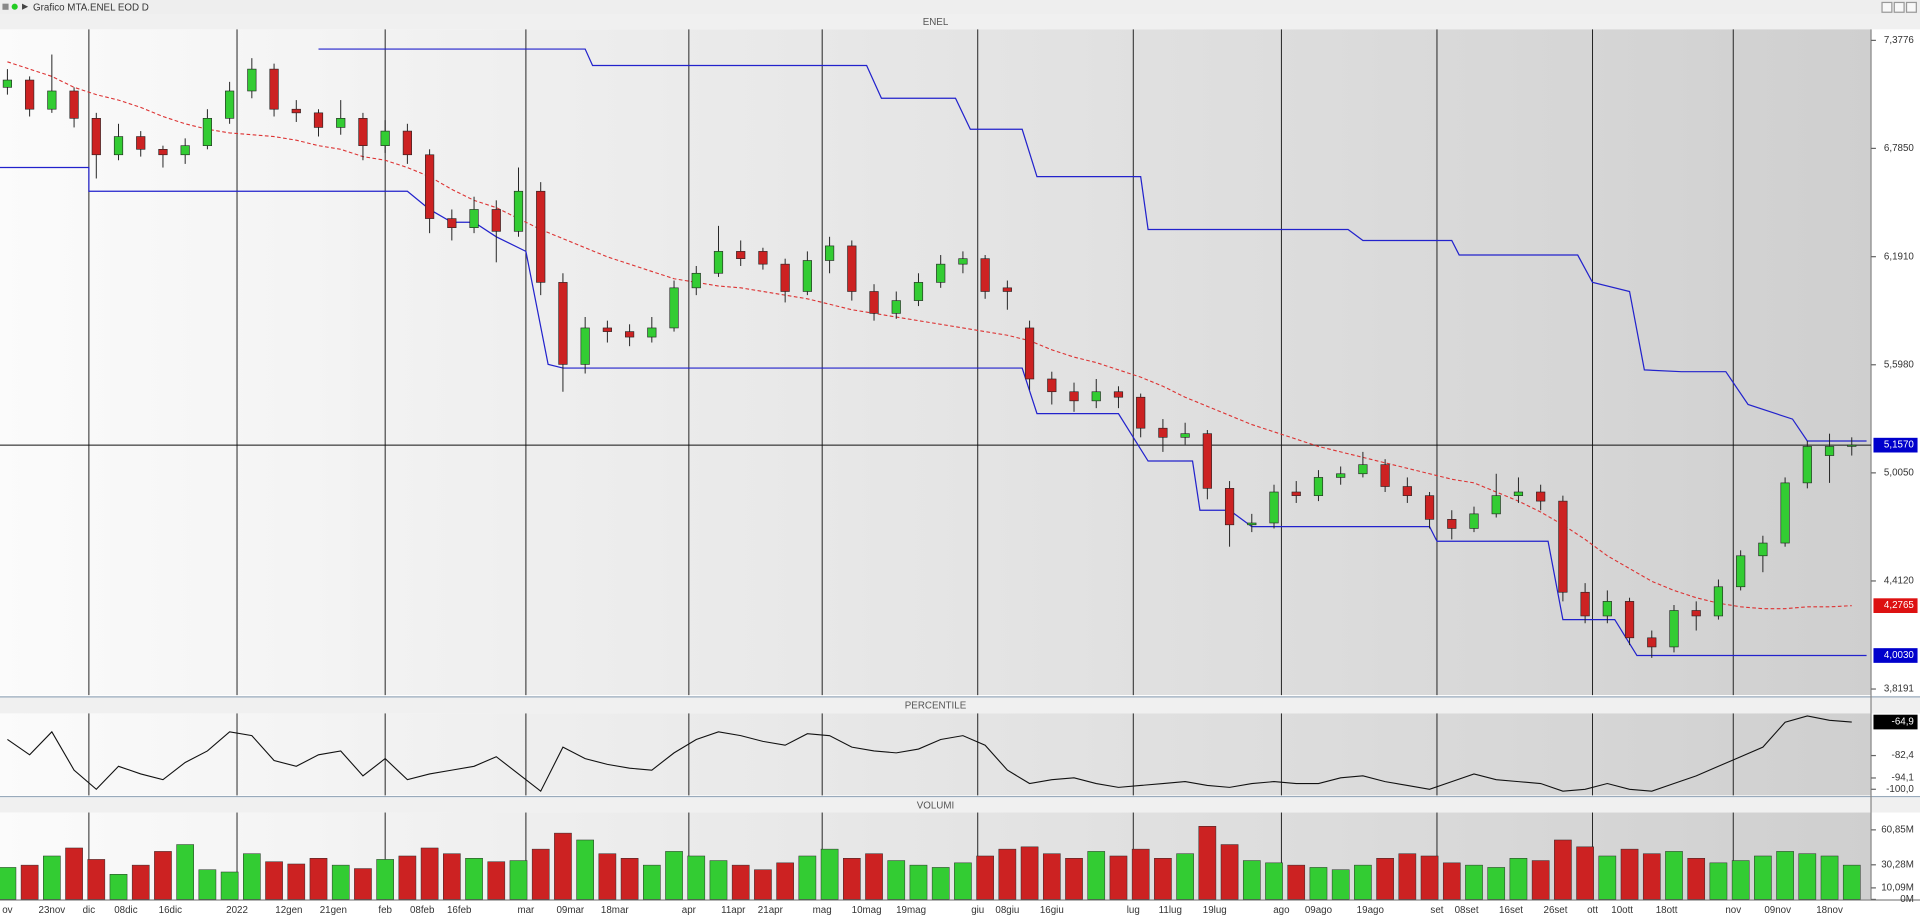 The image size is (1920, 919). What do you see at coordinates (1899, 7) in the screenshot?
I see `maximize-button` at bounding box center [1899, 7].